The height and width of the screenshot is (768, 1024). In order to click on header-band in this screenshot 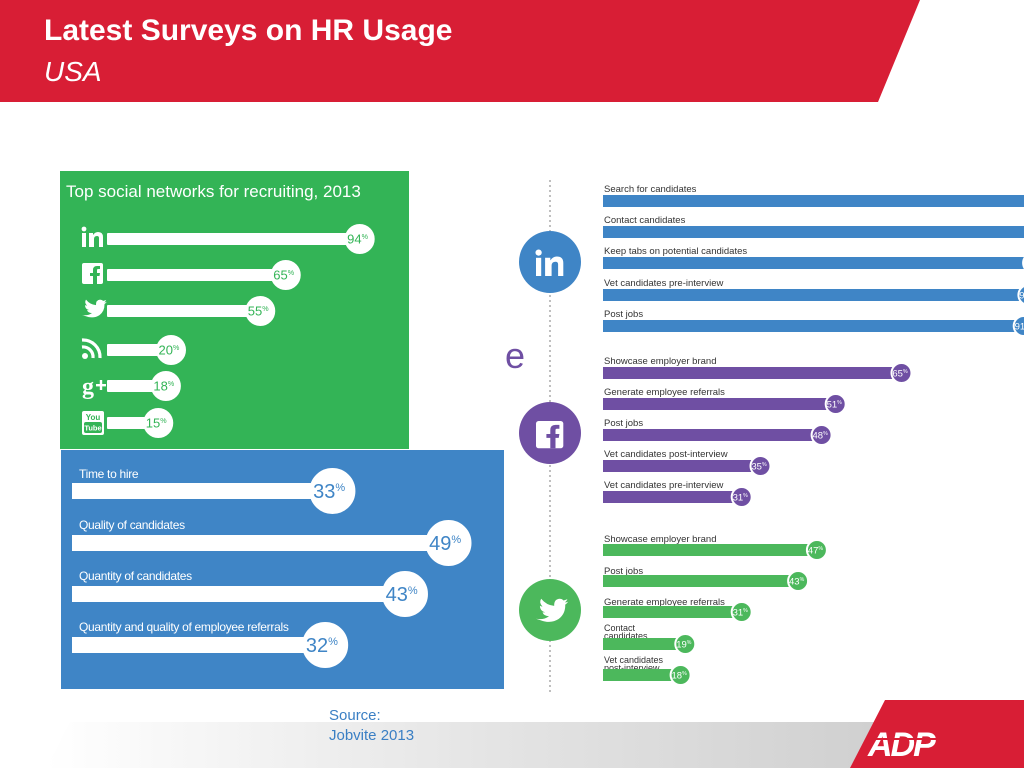, I will do `click(460, 51)`.